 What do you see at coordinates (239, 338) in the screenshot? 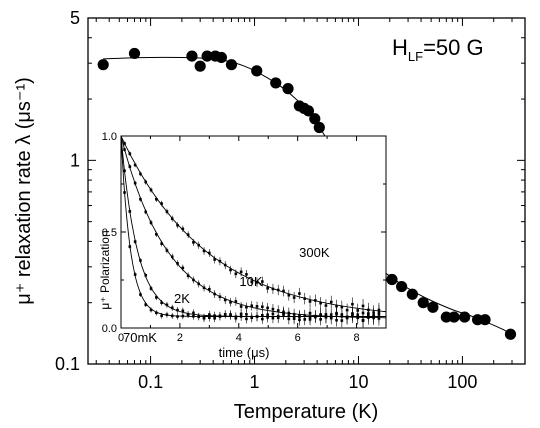
I see `inset-x-tick-label: 4` at bounding box center [239, 338].